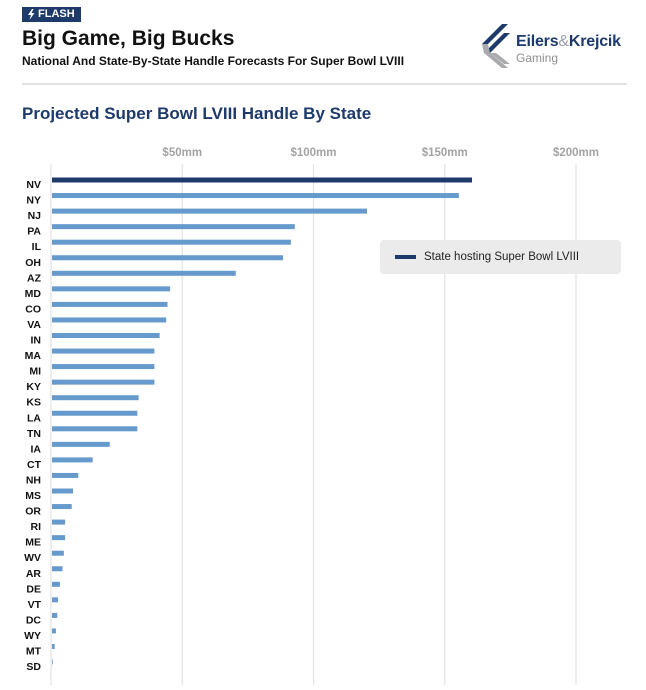 This screenshot has height=690, width=646. I want to click on bar-mi, so click(103, 367).